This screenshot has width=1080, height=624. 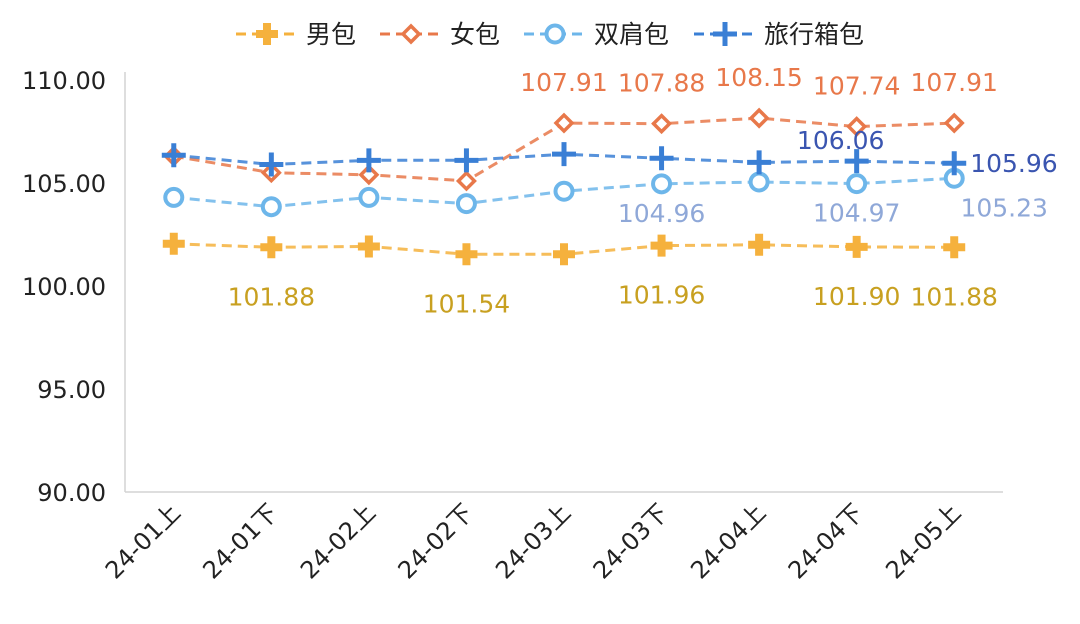 What do you see at coordinates (631, 541) in the screenshot?
I see `x-tick-label: 24-03下` at bounding box center [631, 541].